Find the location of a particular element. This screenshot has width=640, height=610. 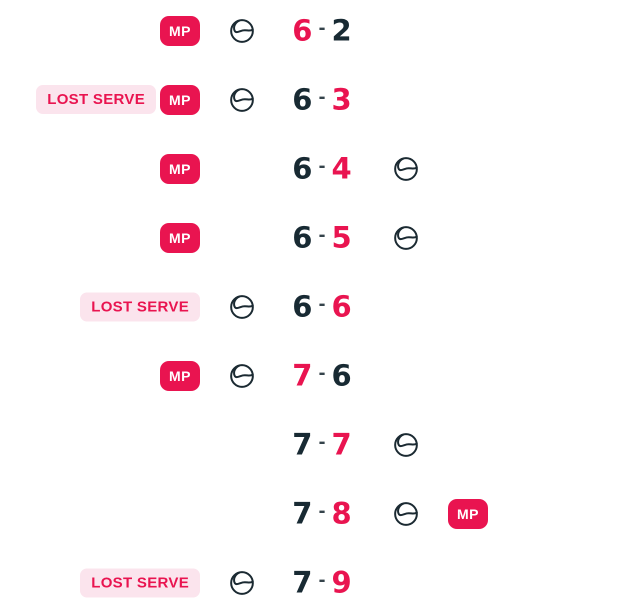

score-progression-row: MP 6 - 5 is located at coordinates (320, 237).